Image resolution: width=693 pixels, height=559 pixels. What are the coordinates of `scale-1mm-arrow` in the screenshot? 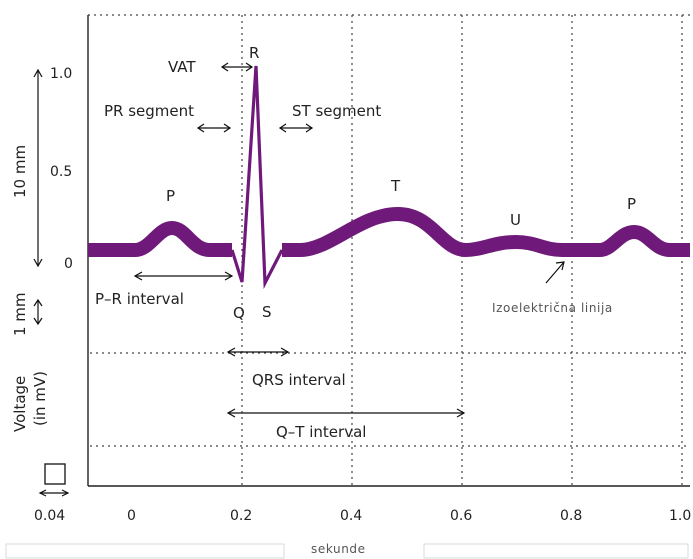 It's located at (38, 312).